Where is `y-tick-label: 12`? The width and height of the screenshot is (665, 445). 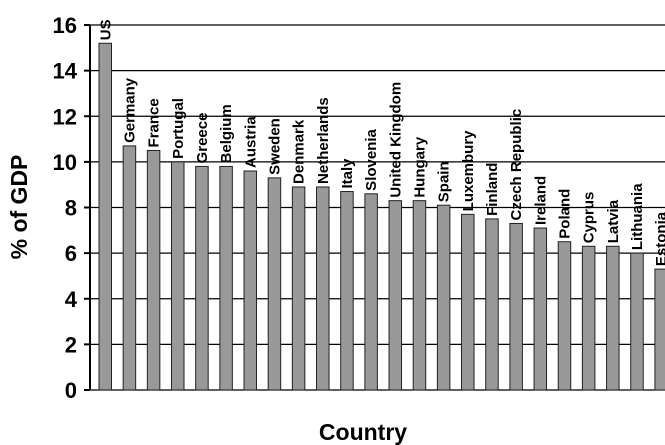
y-tick-label: 12 is located at coordinates (65, 116).